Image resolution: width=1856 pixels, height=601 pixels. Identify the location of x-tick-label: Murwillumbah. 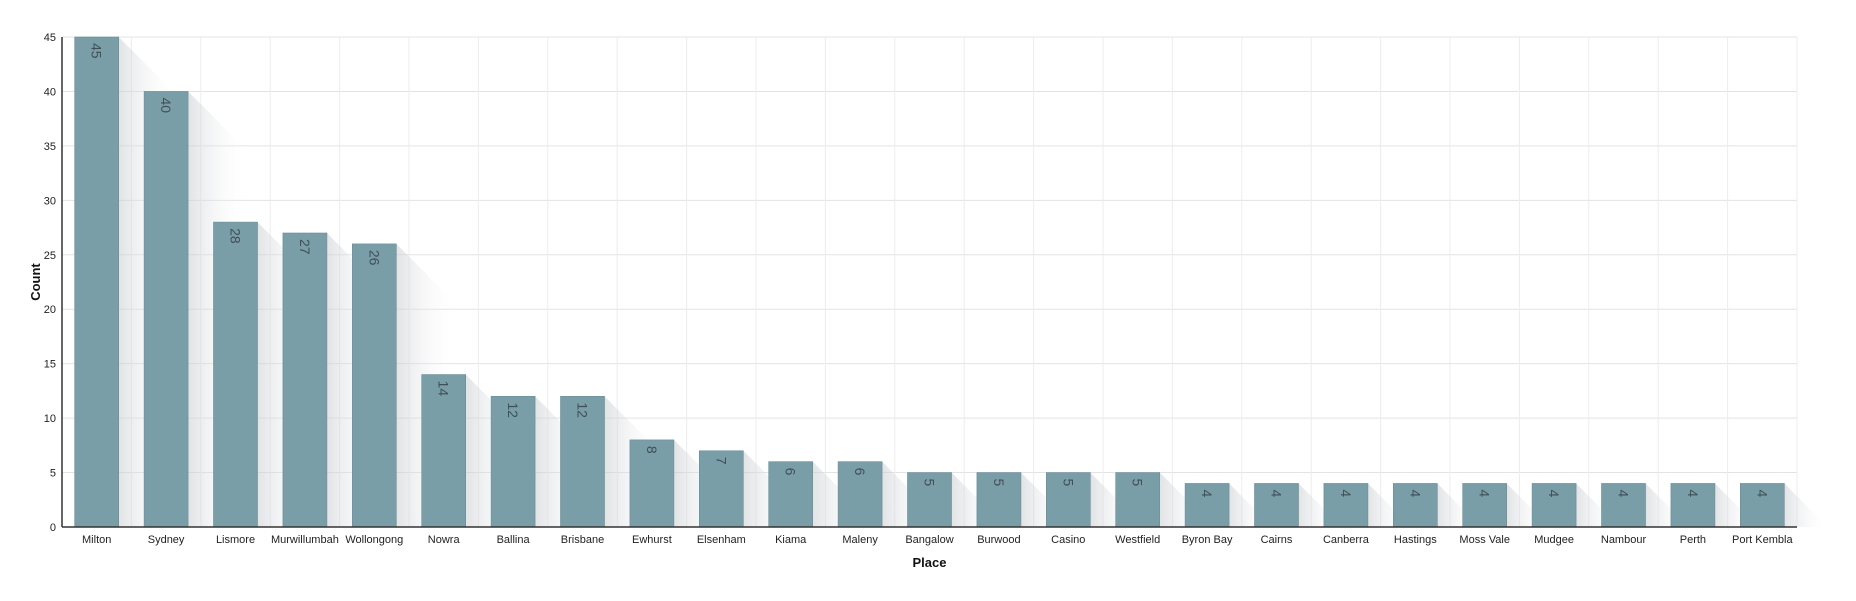
(305, 540).